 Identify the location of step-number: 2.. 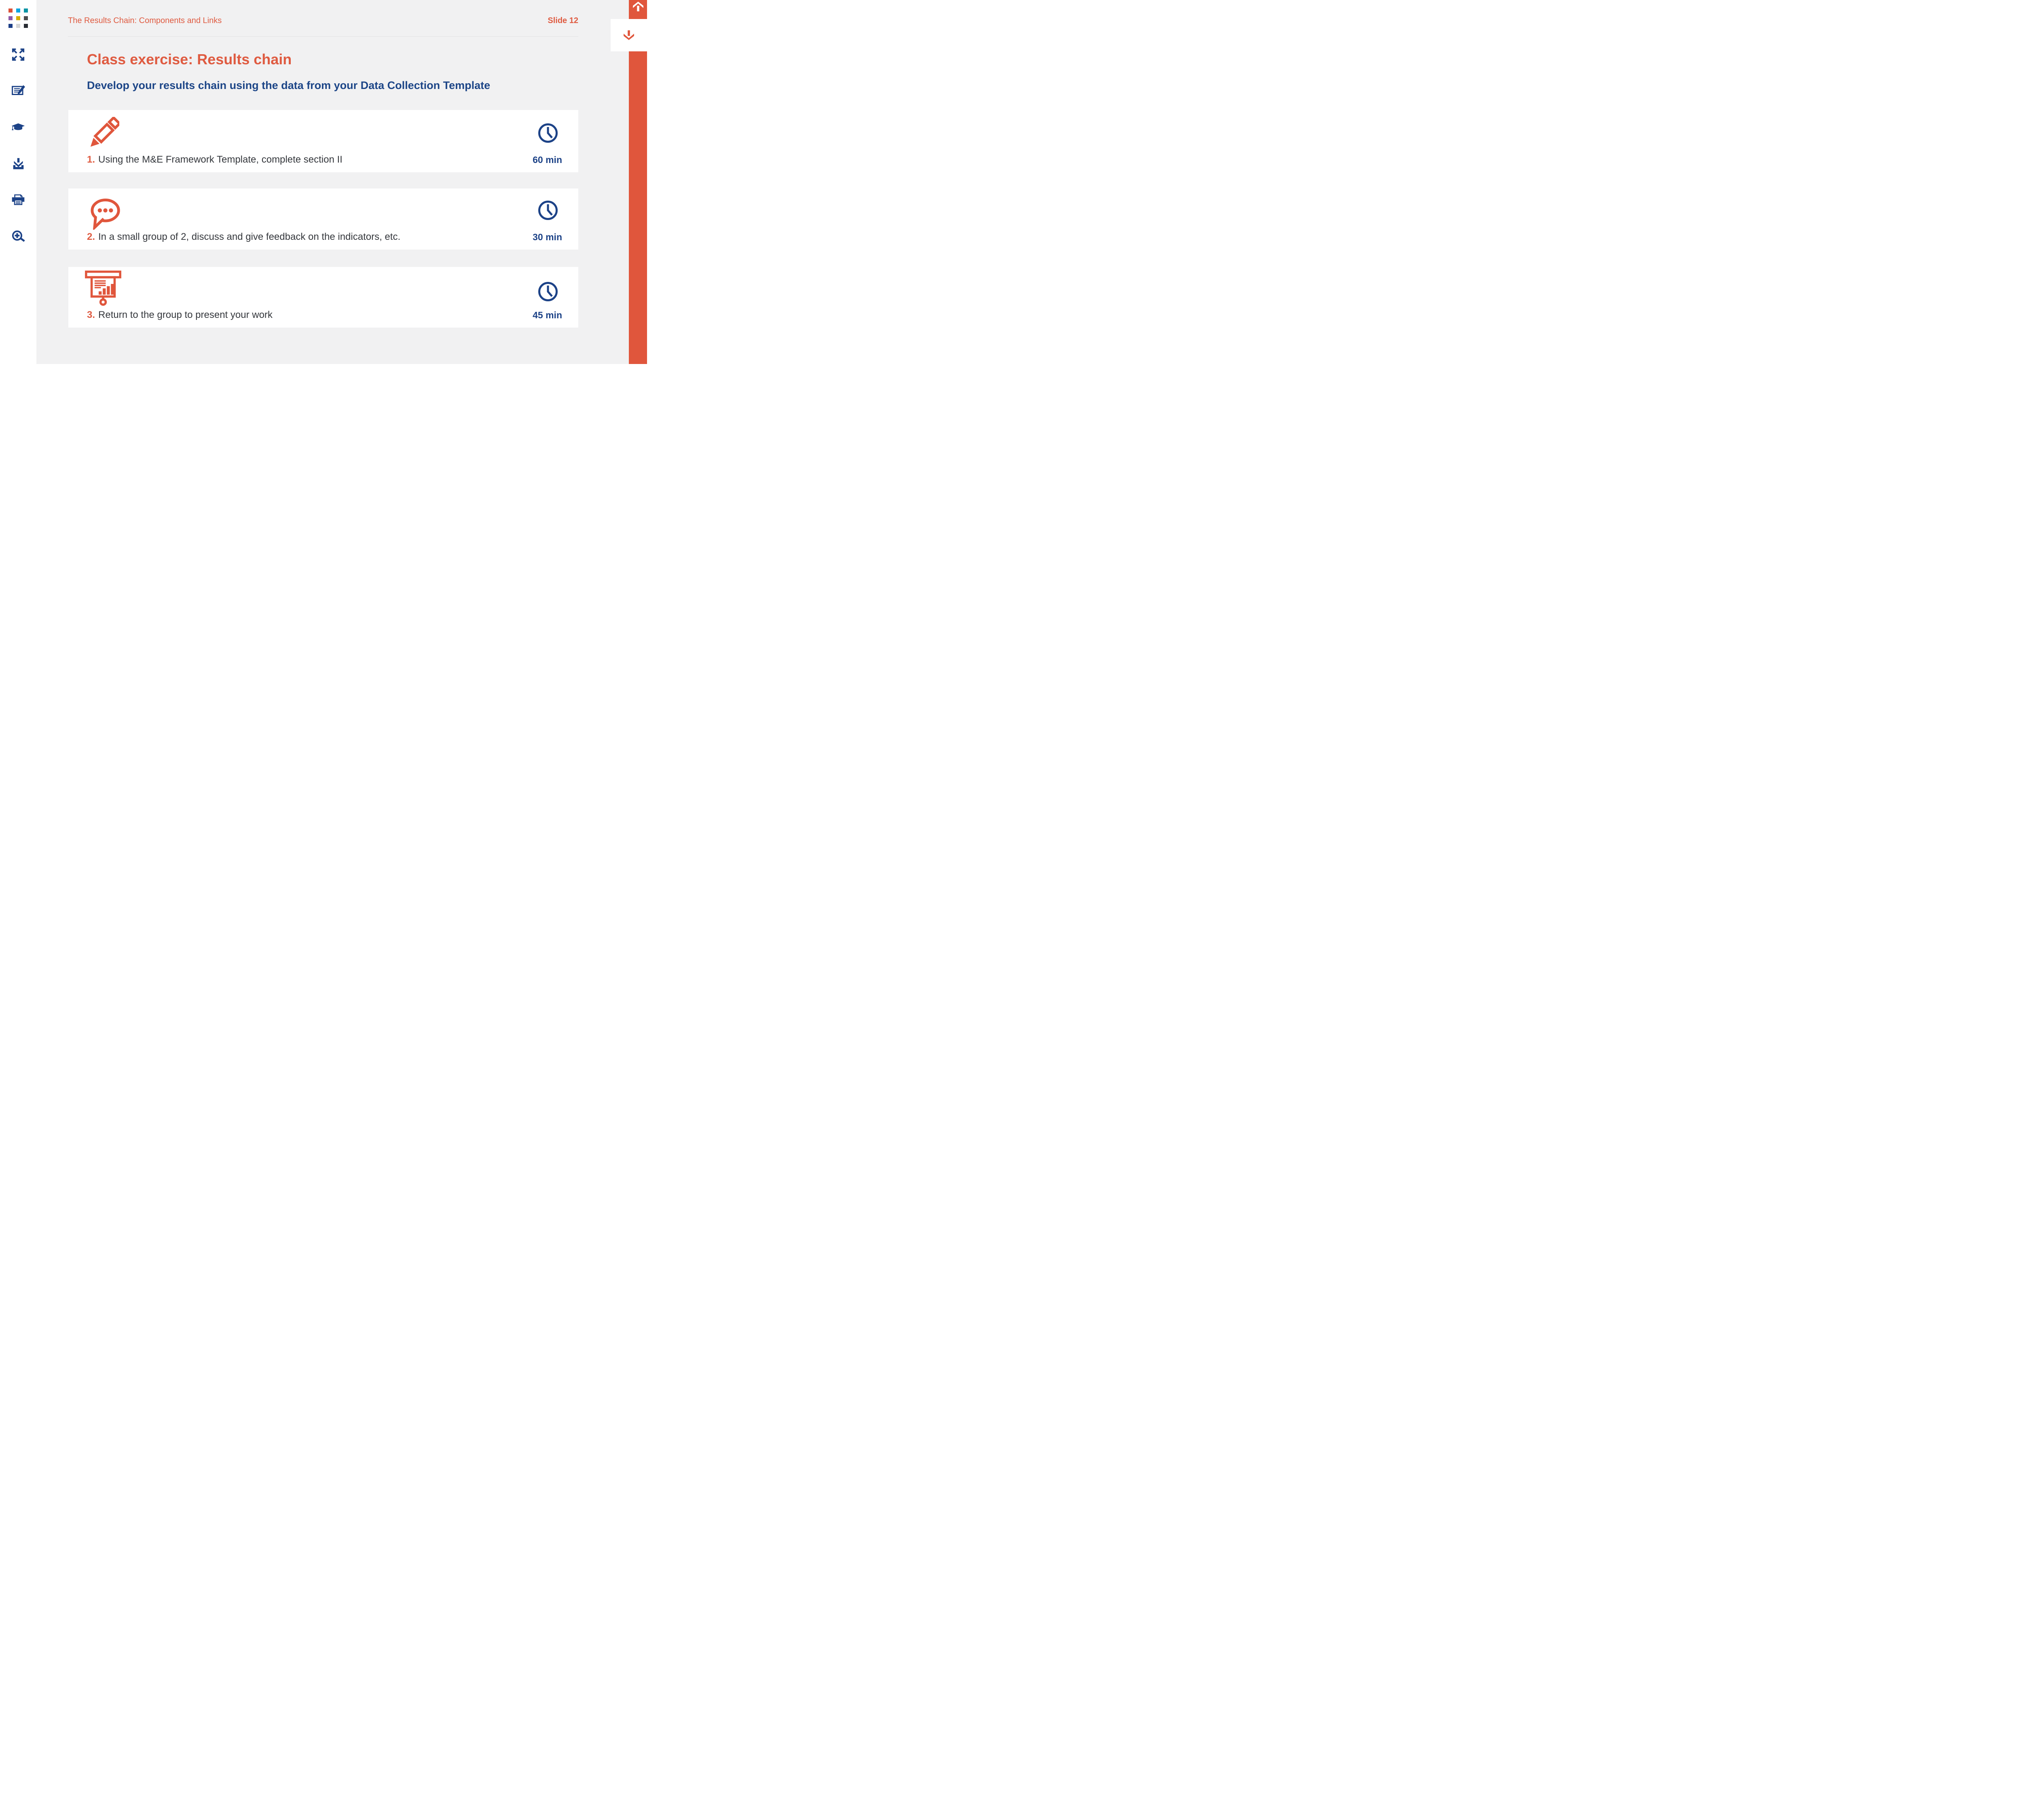
(91, 237).